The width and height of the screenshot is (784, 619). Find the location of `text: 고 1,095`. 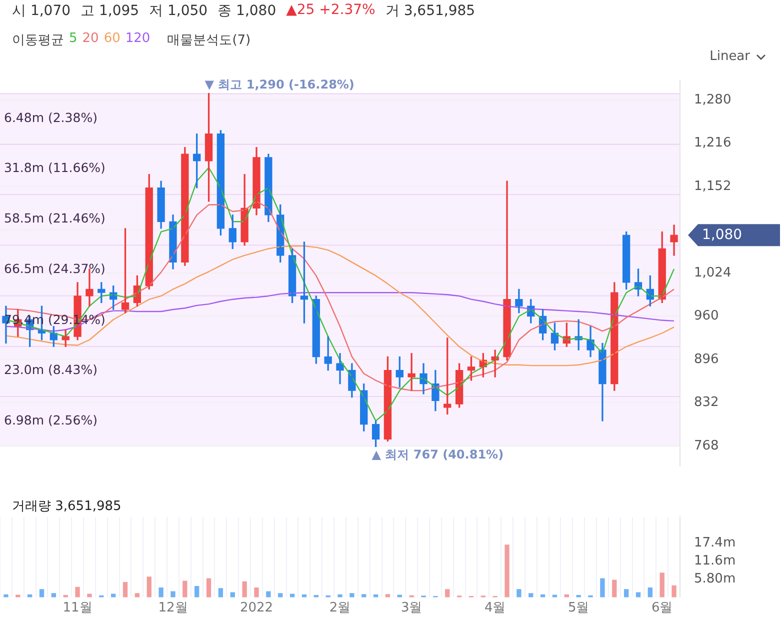

text: 고 1,095 is located at coordinates (110, 11).